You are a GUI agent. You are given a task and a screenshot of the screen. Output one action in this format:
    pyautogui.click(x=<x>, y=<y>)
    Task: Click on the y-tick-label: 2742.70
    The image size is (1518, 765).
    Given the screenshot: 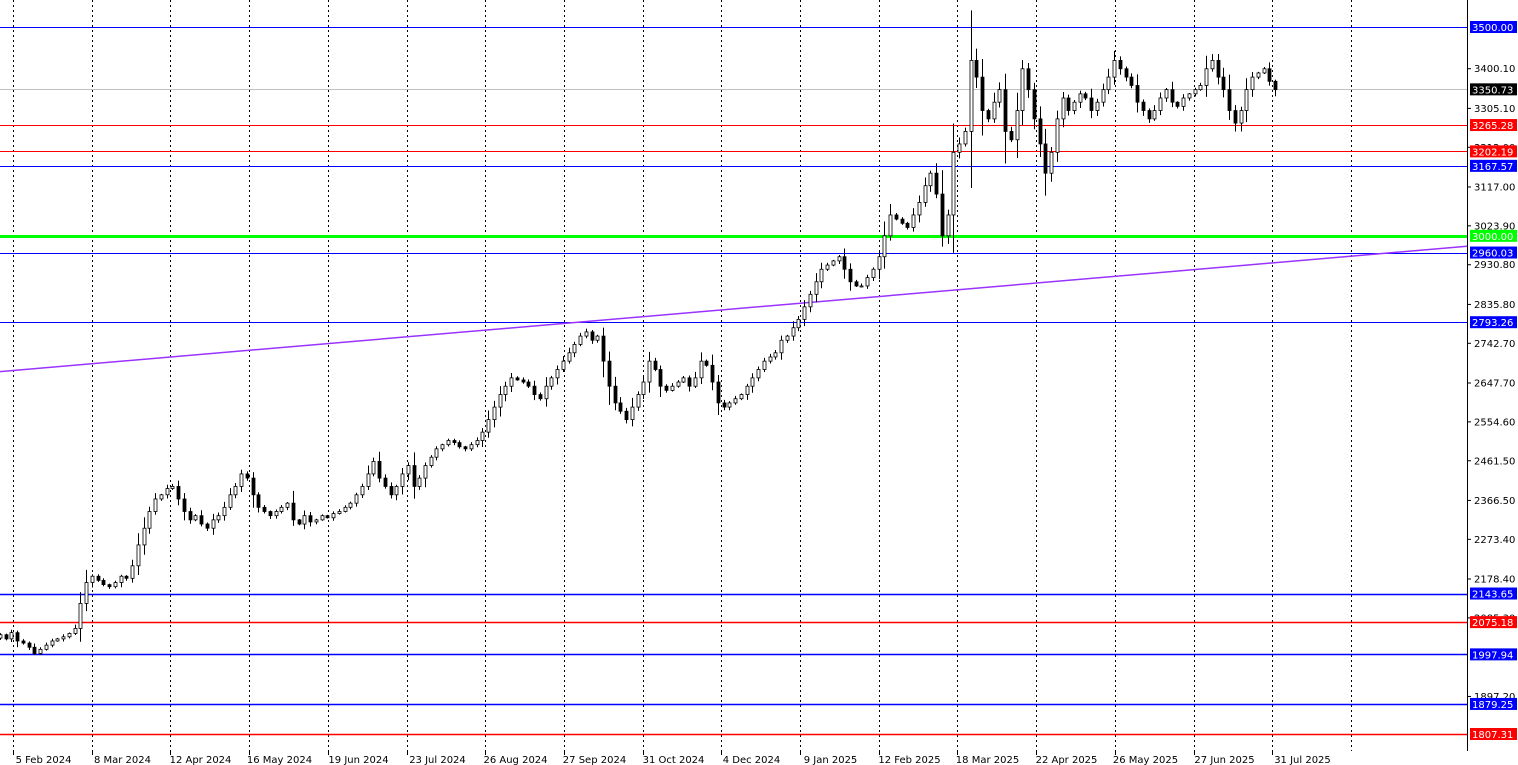 What is the action you would take?
    pyautogui.click(x=1494, y=344)
    